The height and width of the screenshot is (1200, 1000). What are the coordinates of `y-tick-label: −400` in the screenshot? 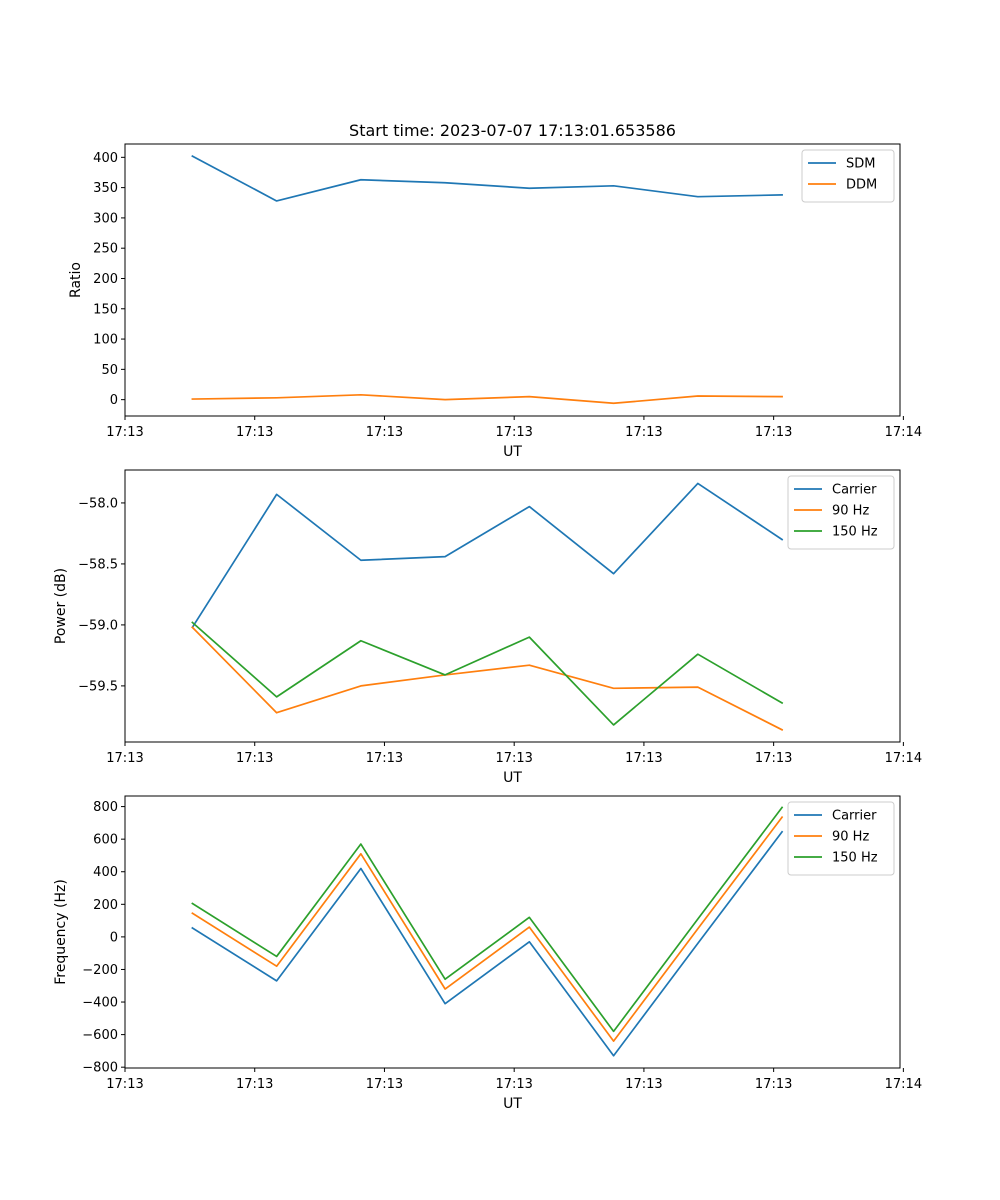 It's located at (100, 1003).